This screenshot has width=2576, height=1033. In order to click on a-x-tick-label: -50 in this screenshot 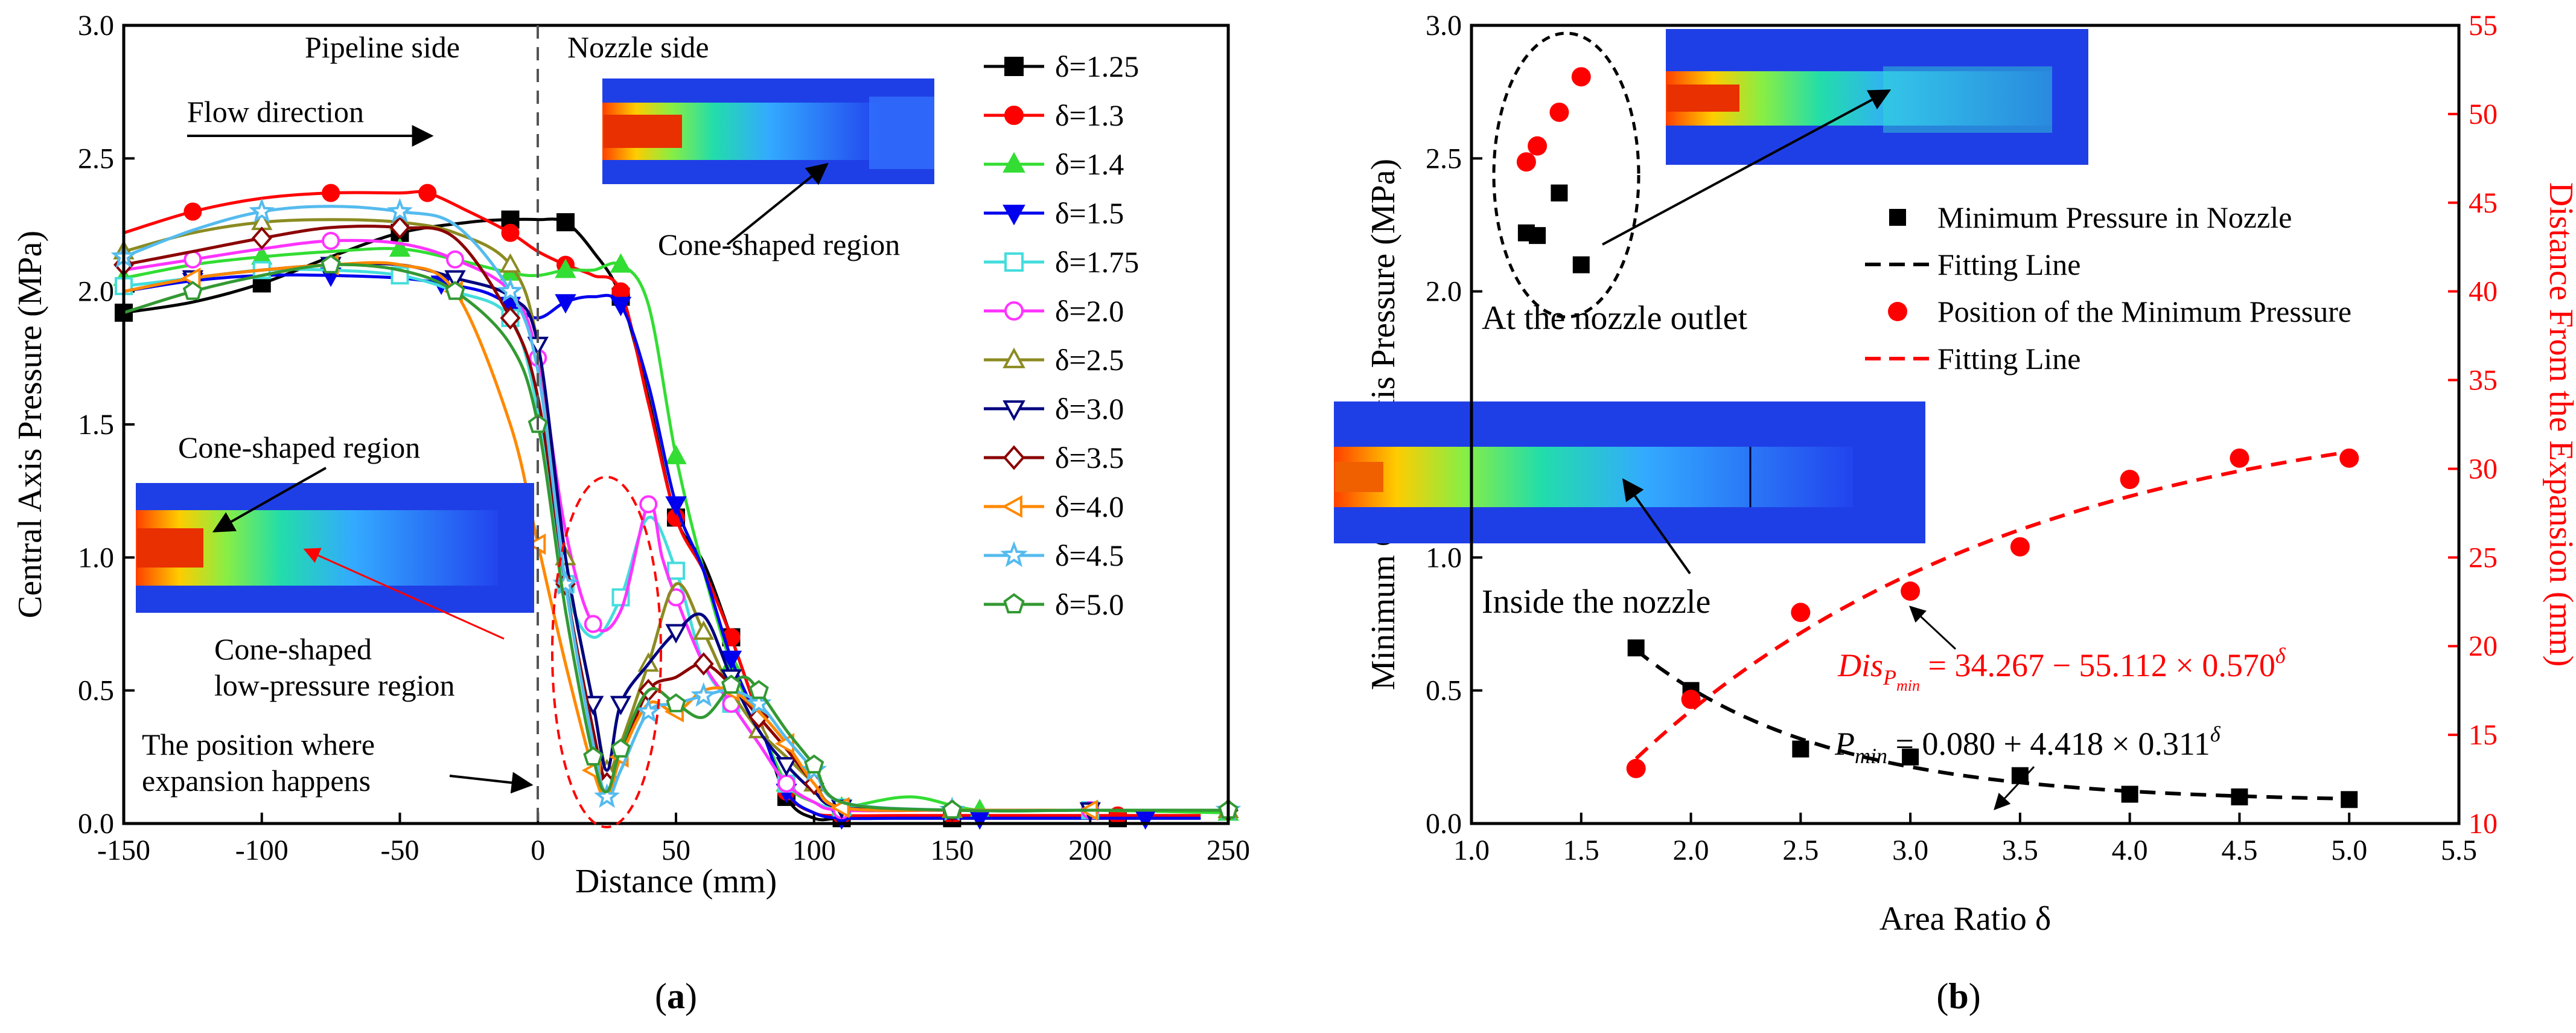, I will do `click(400, 850)`.